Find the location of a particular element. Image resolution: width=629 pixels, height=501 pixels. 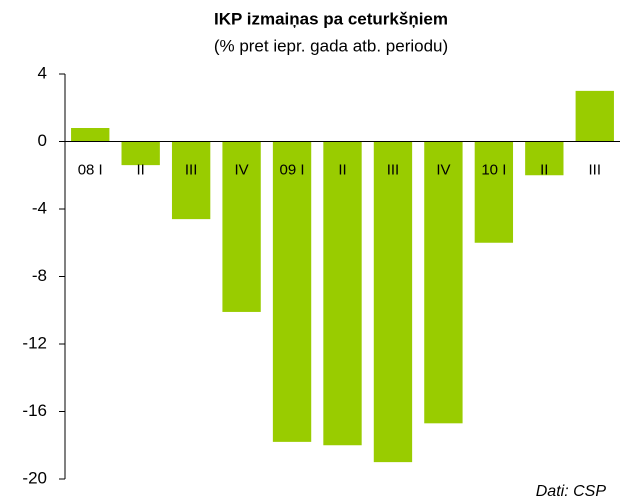

chart-subtitle: (% pret iepr. gada atb. periodu) is located at coordinates (331, 45).